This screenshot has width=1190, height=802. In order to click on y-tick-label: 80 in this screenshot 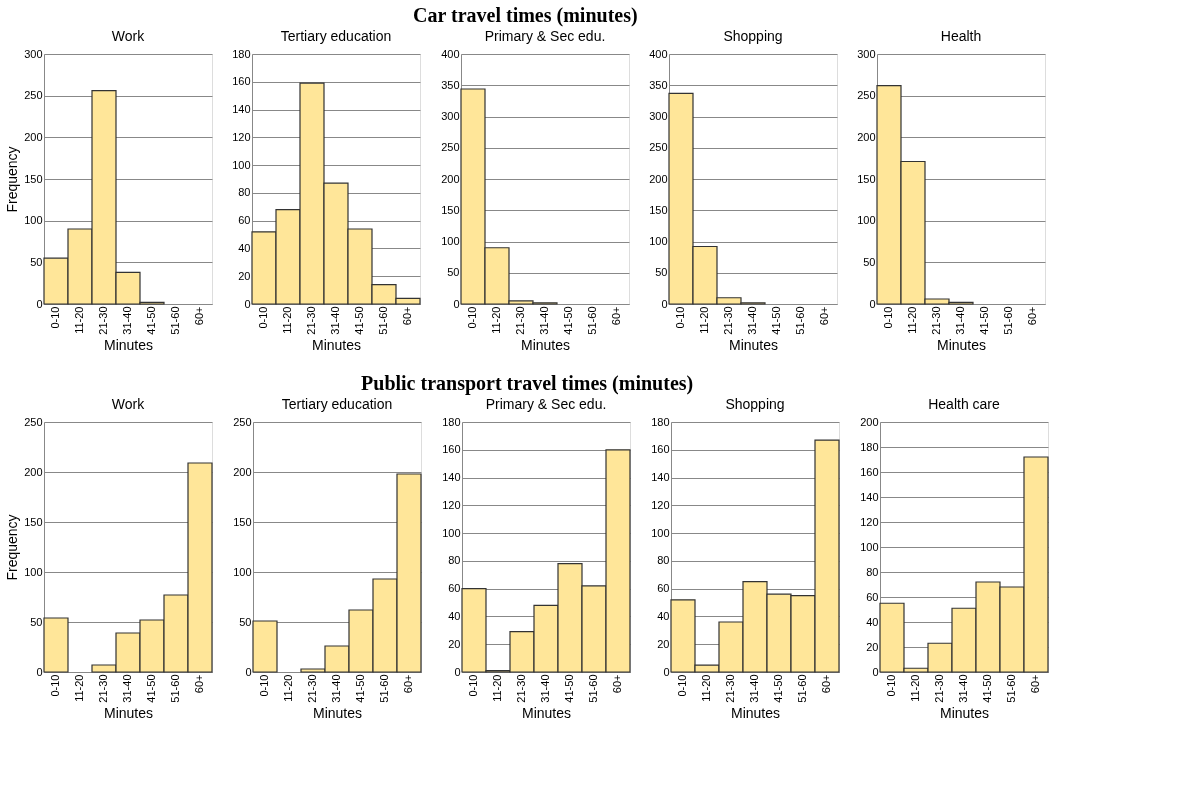, I will do `click(244, 192)`.